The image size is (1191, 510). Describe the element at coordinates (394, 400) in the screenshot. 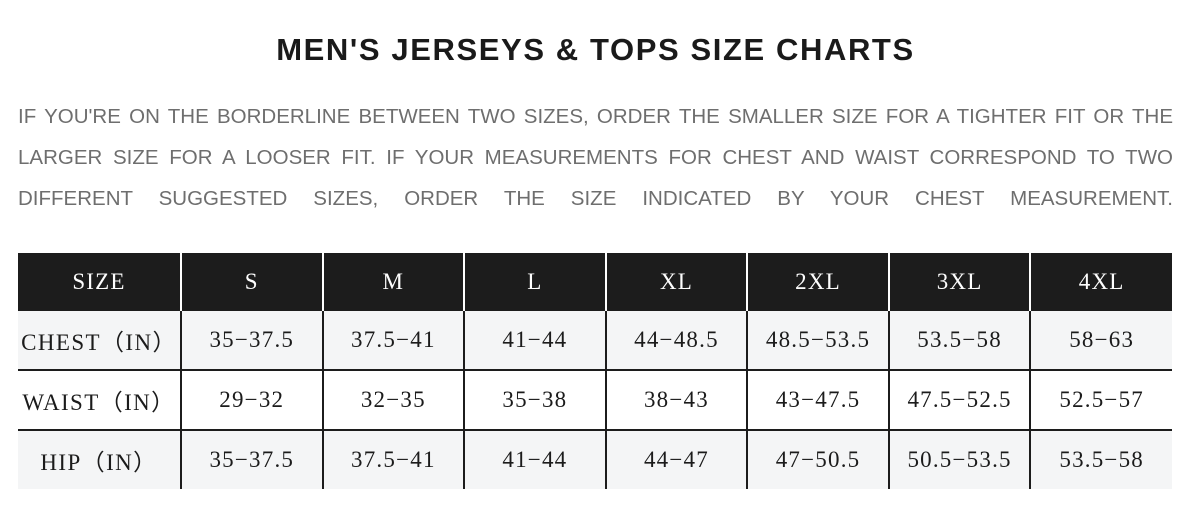

I see `cell-waist-m: 32−35` at that location.